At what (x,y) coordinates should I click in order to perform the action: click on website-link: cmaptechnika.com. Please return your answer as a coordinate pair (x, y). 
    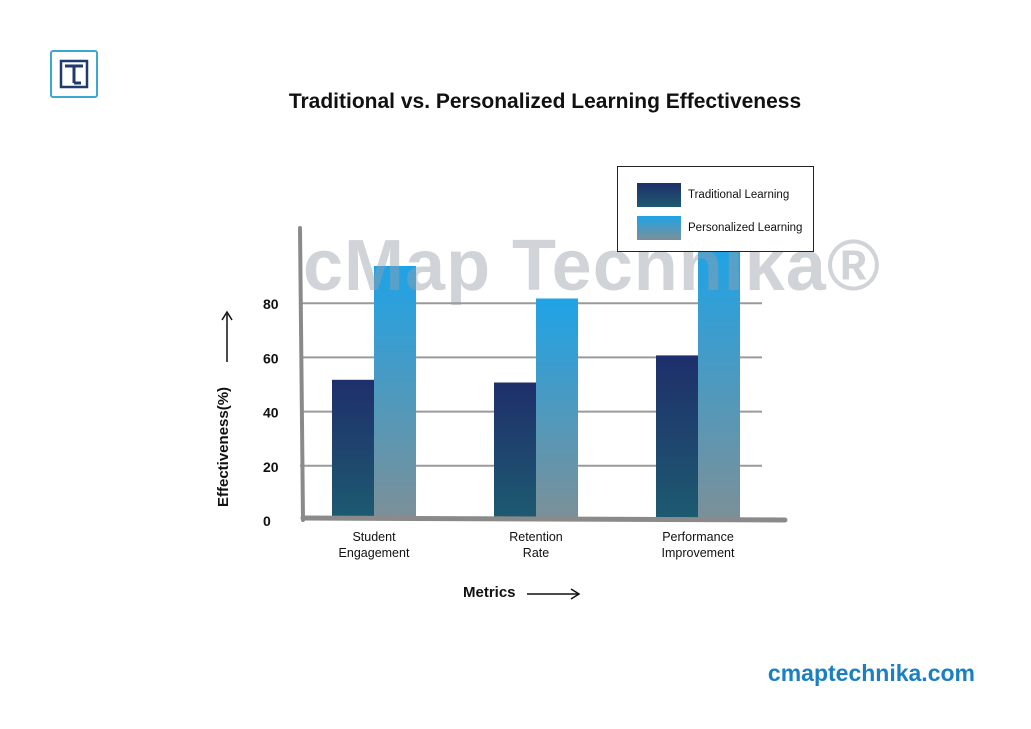
    Looking at the image, I should click on (871, 673).